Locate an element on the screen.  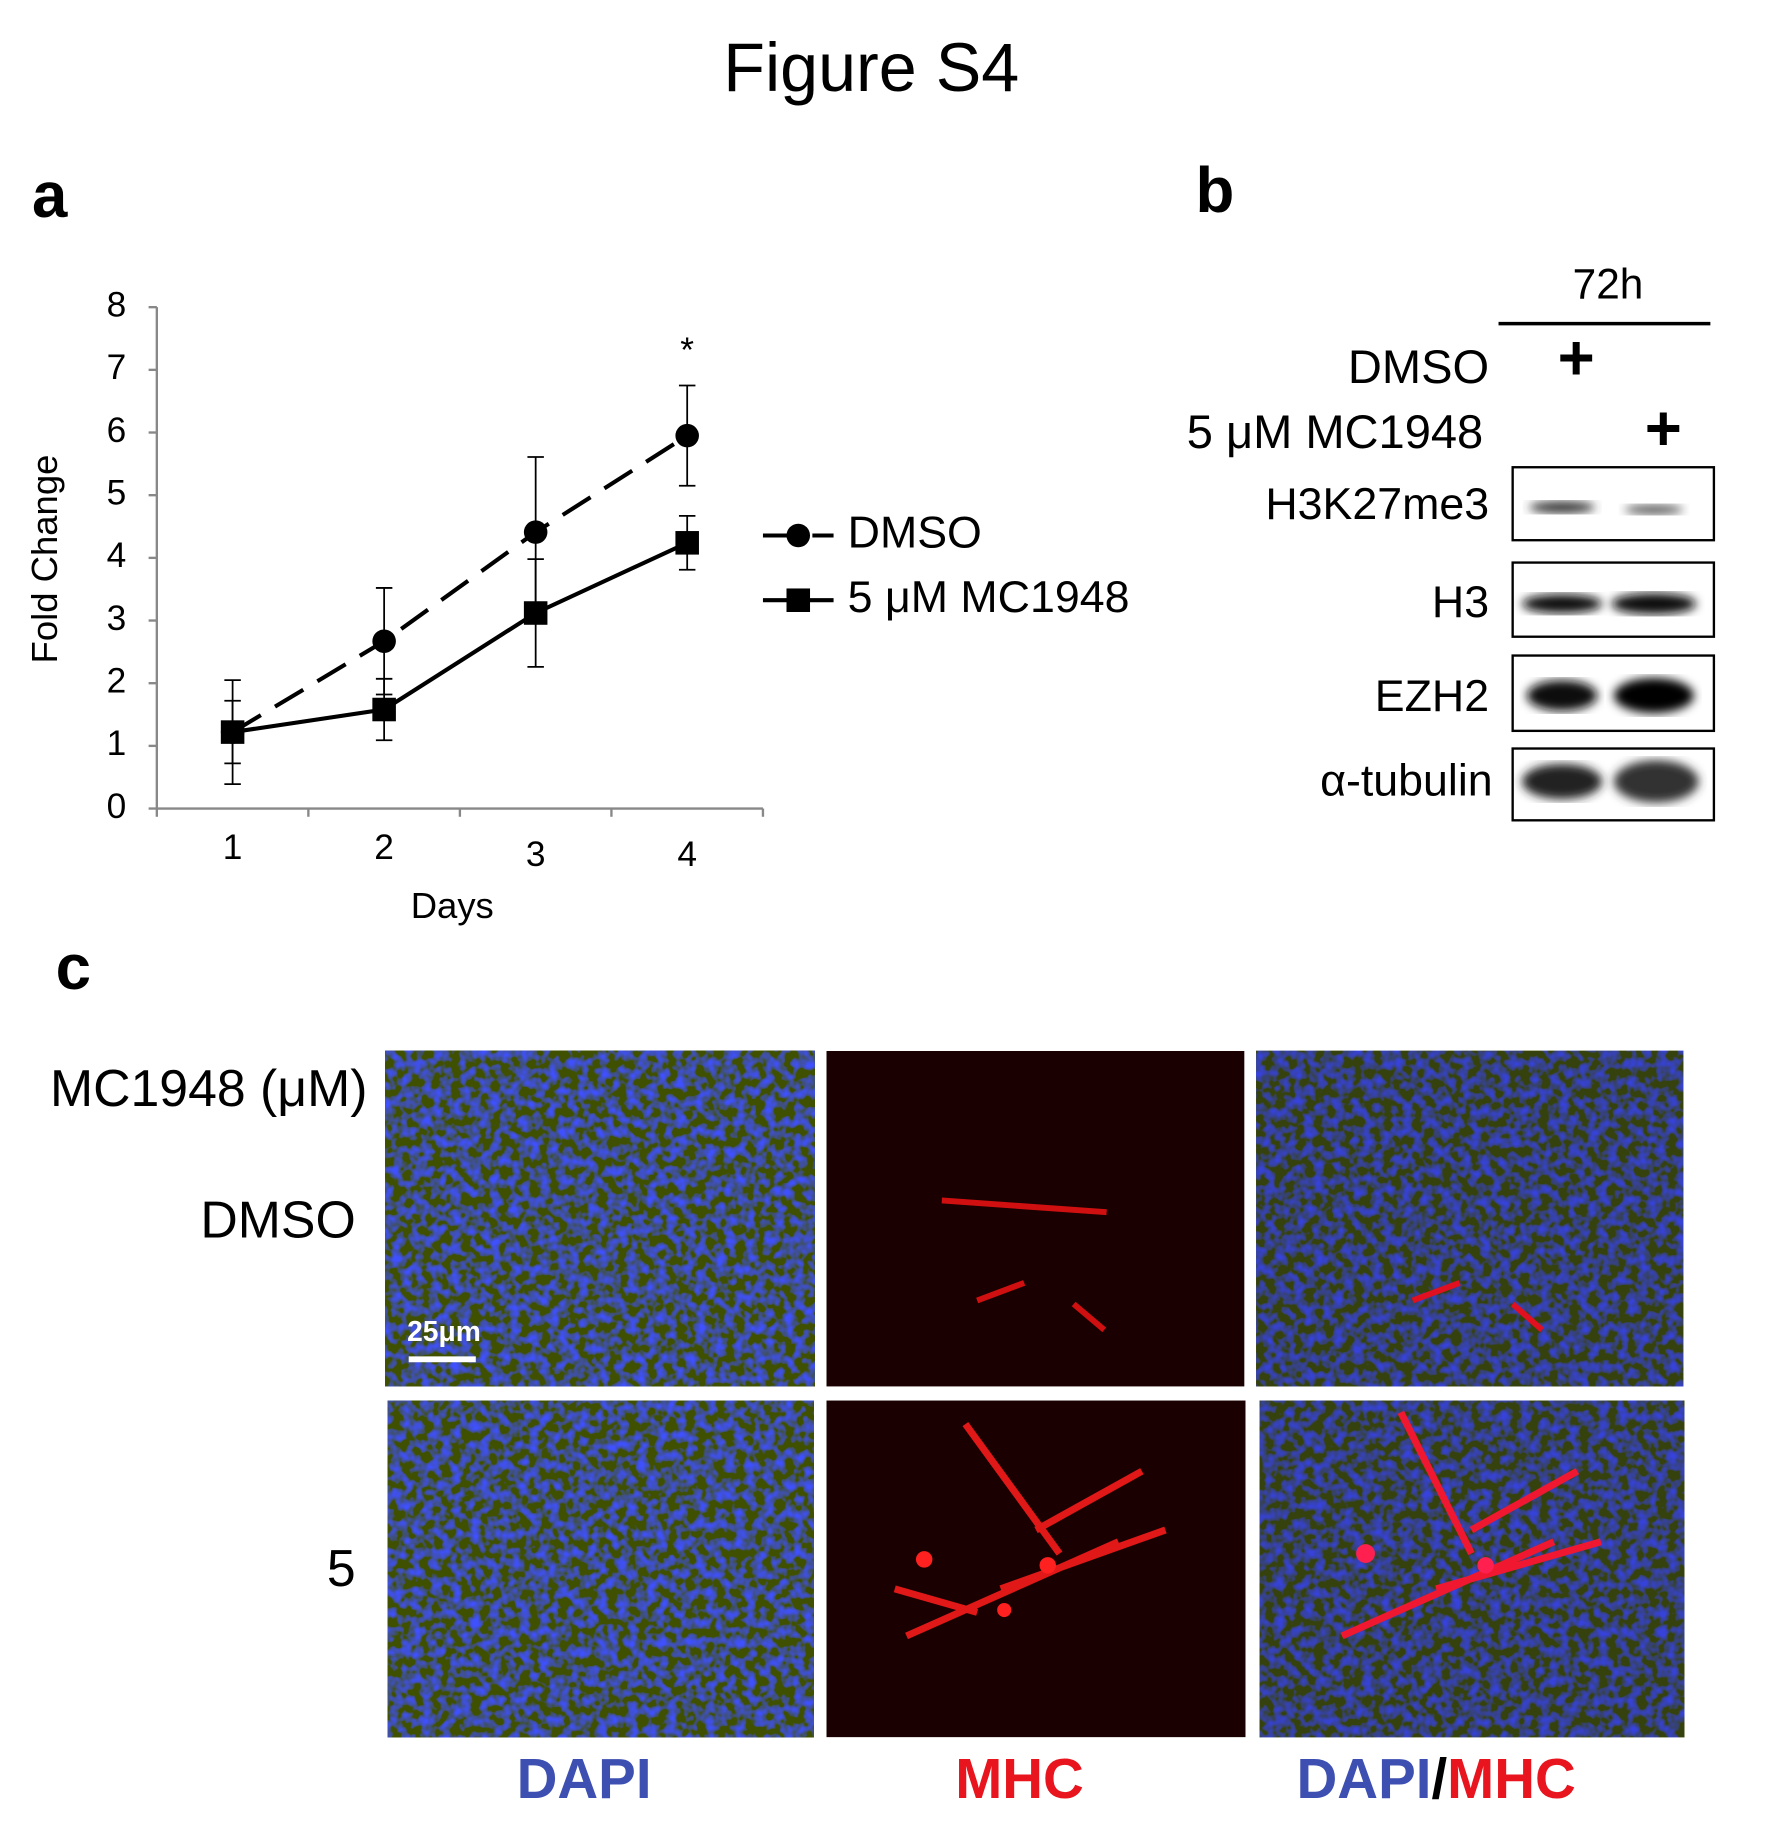
scale-bar-label: 25μm is located at coordinates (444, 1331).